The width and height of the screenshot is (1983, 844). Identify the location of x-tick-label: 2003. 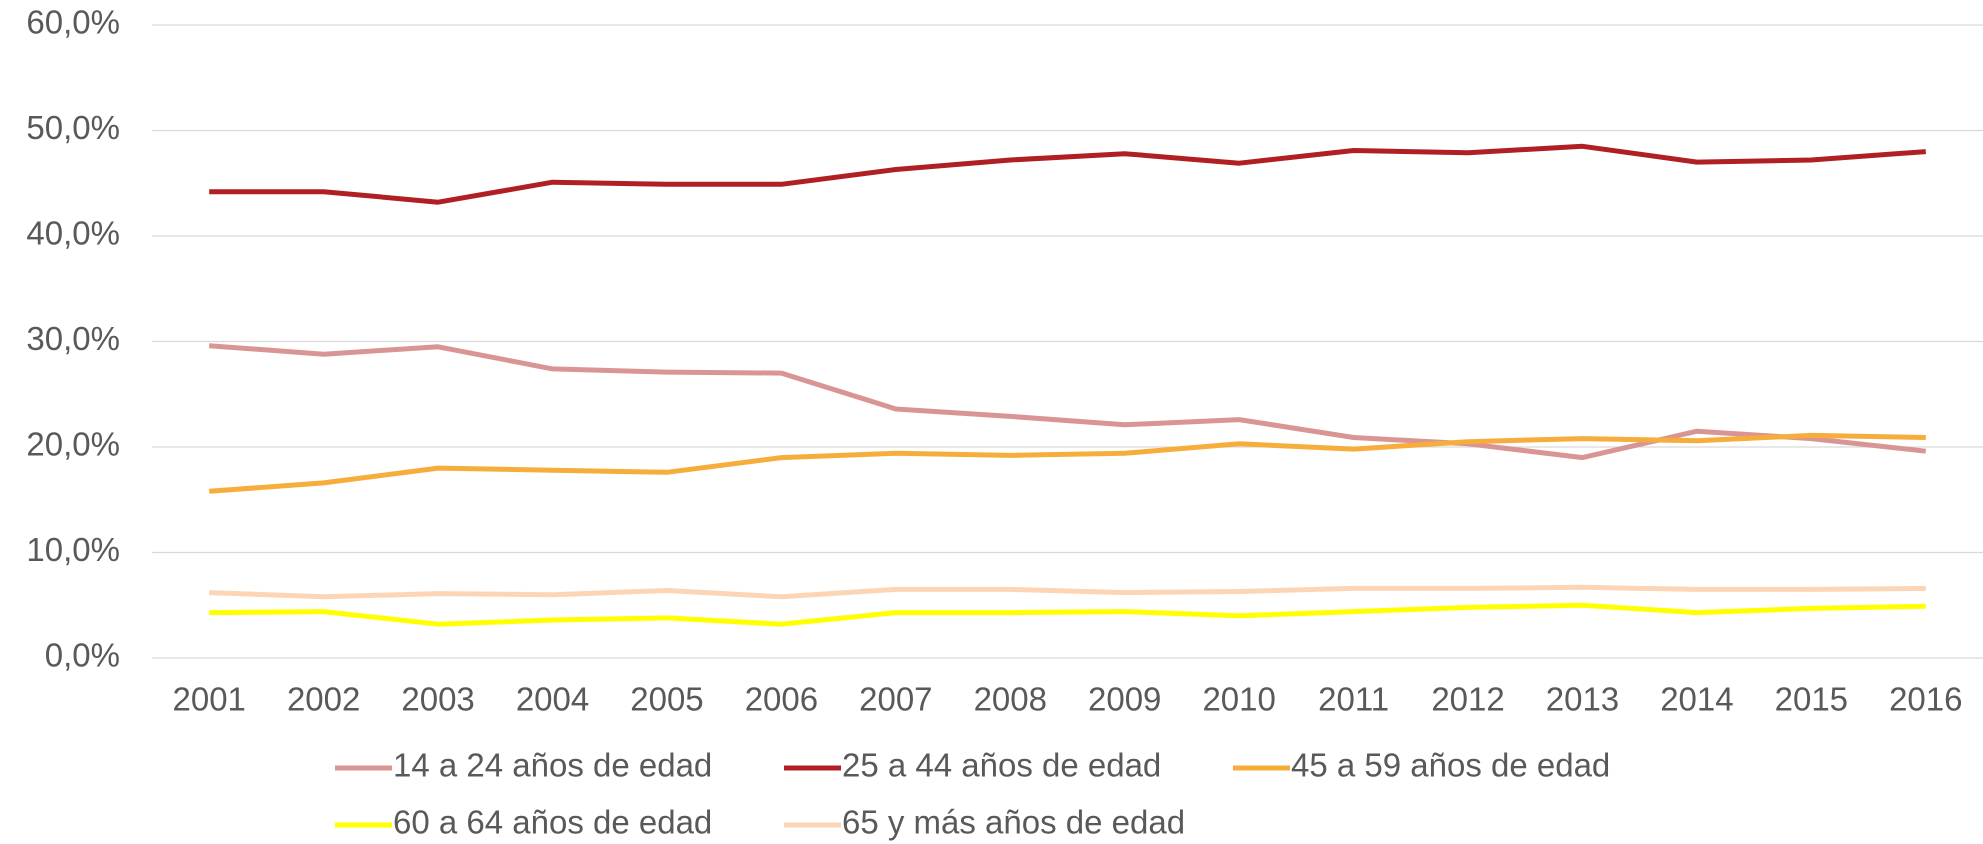
(437, 699).